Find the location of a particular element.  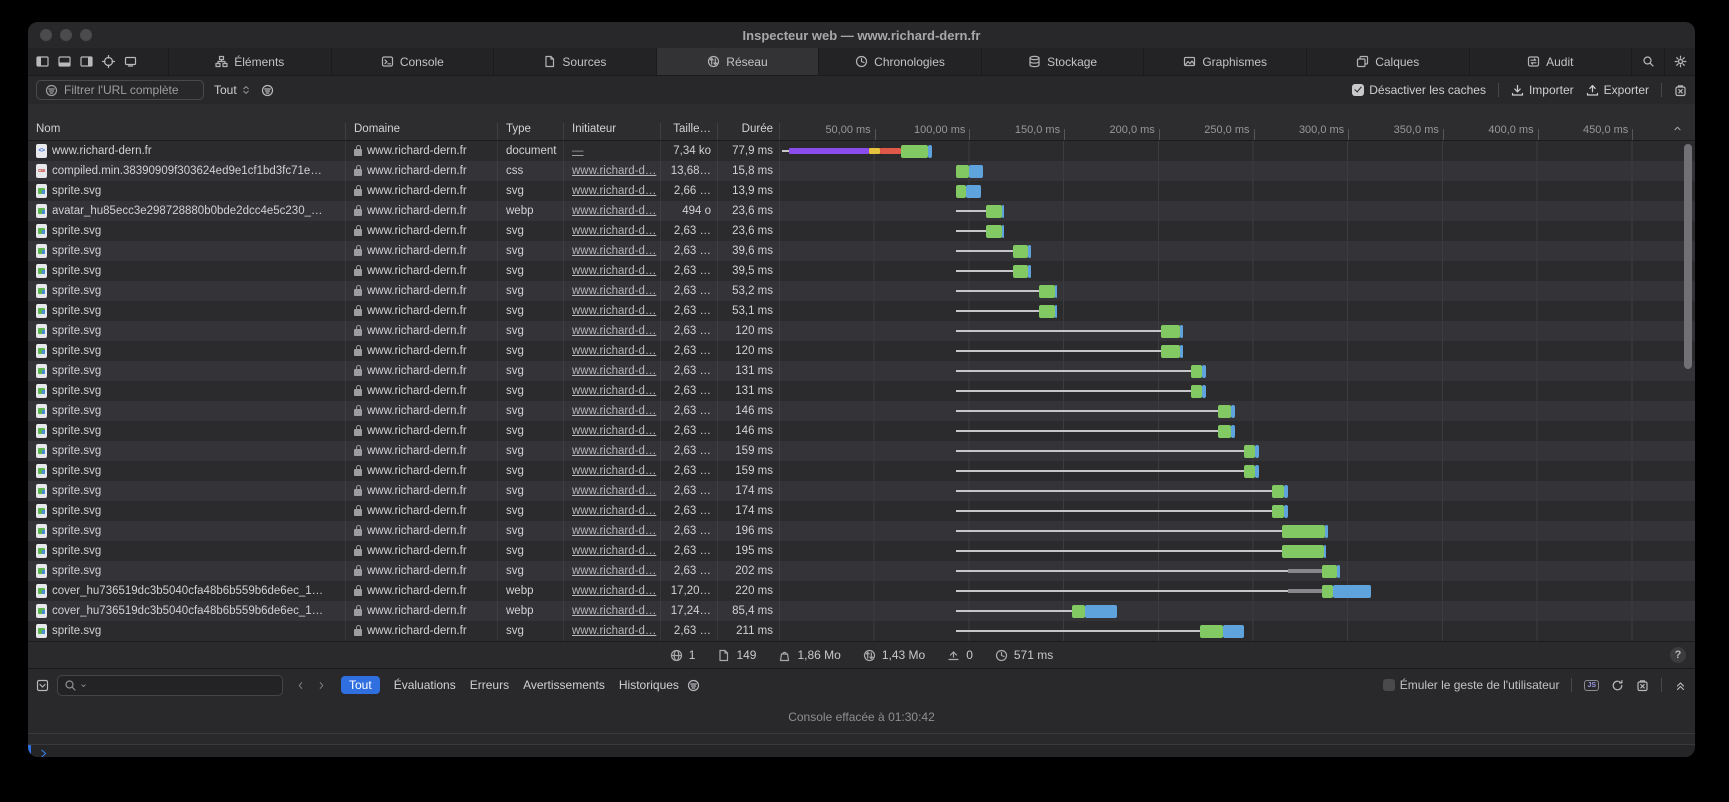

column-header-nom: Nom is located at coordinates (187, 131).